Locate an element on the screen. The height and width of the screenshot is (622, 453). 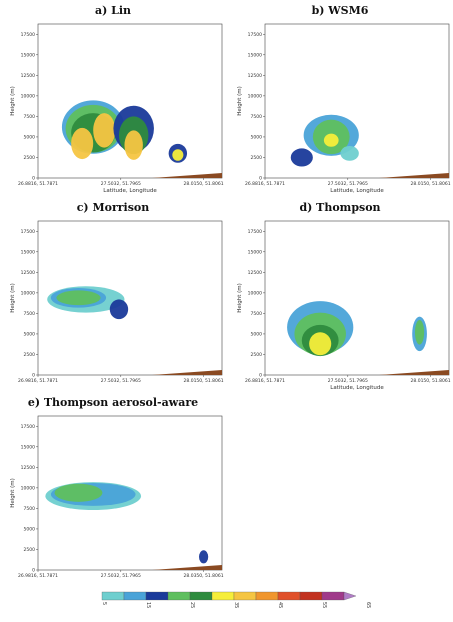
colorbar-tick-label: 15 is located at coordinates (148, 605).